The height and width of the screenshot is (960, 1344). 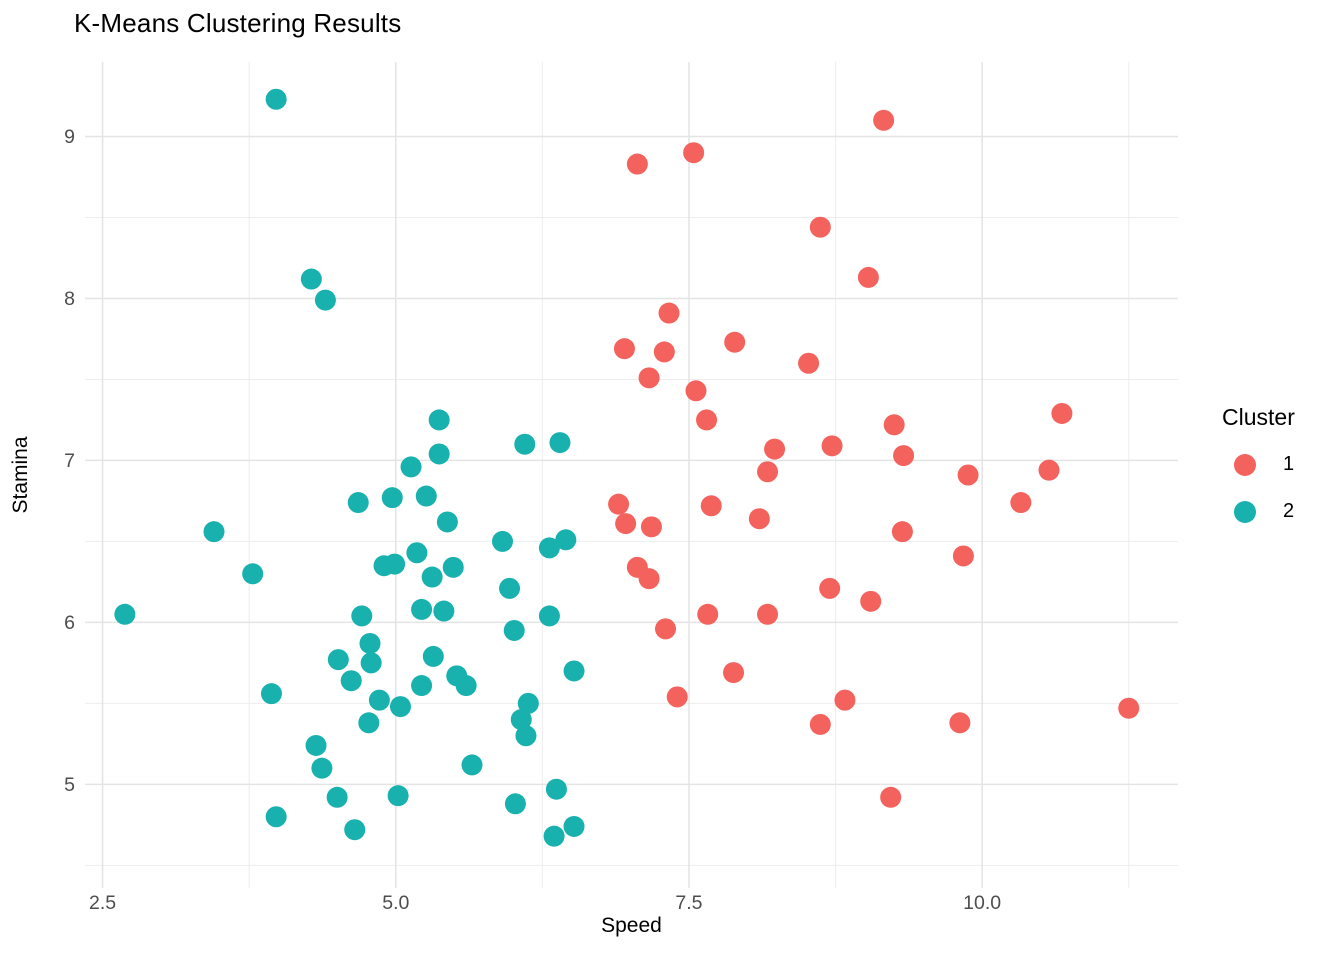 What do you see at coordinates (69, 299) in the screenshot?
I see `y-tick-label: 8` at bounding box center [69, 299].